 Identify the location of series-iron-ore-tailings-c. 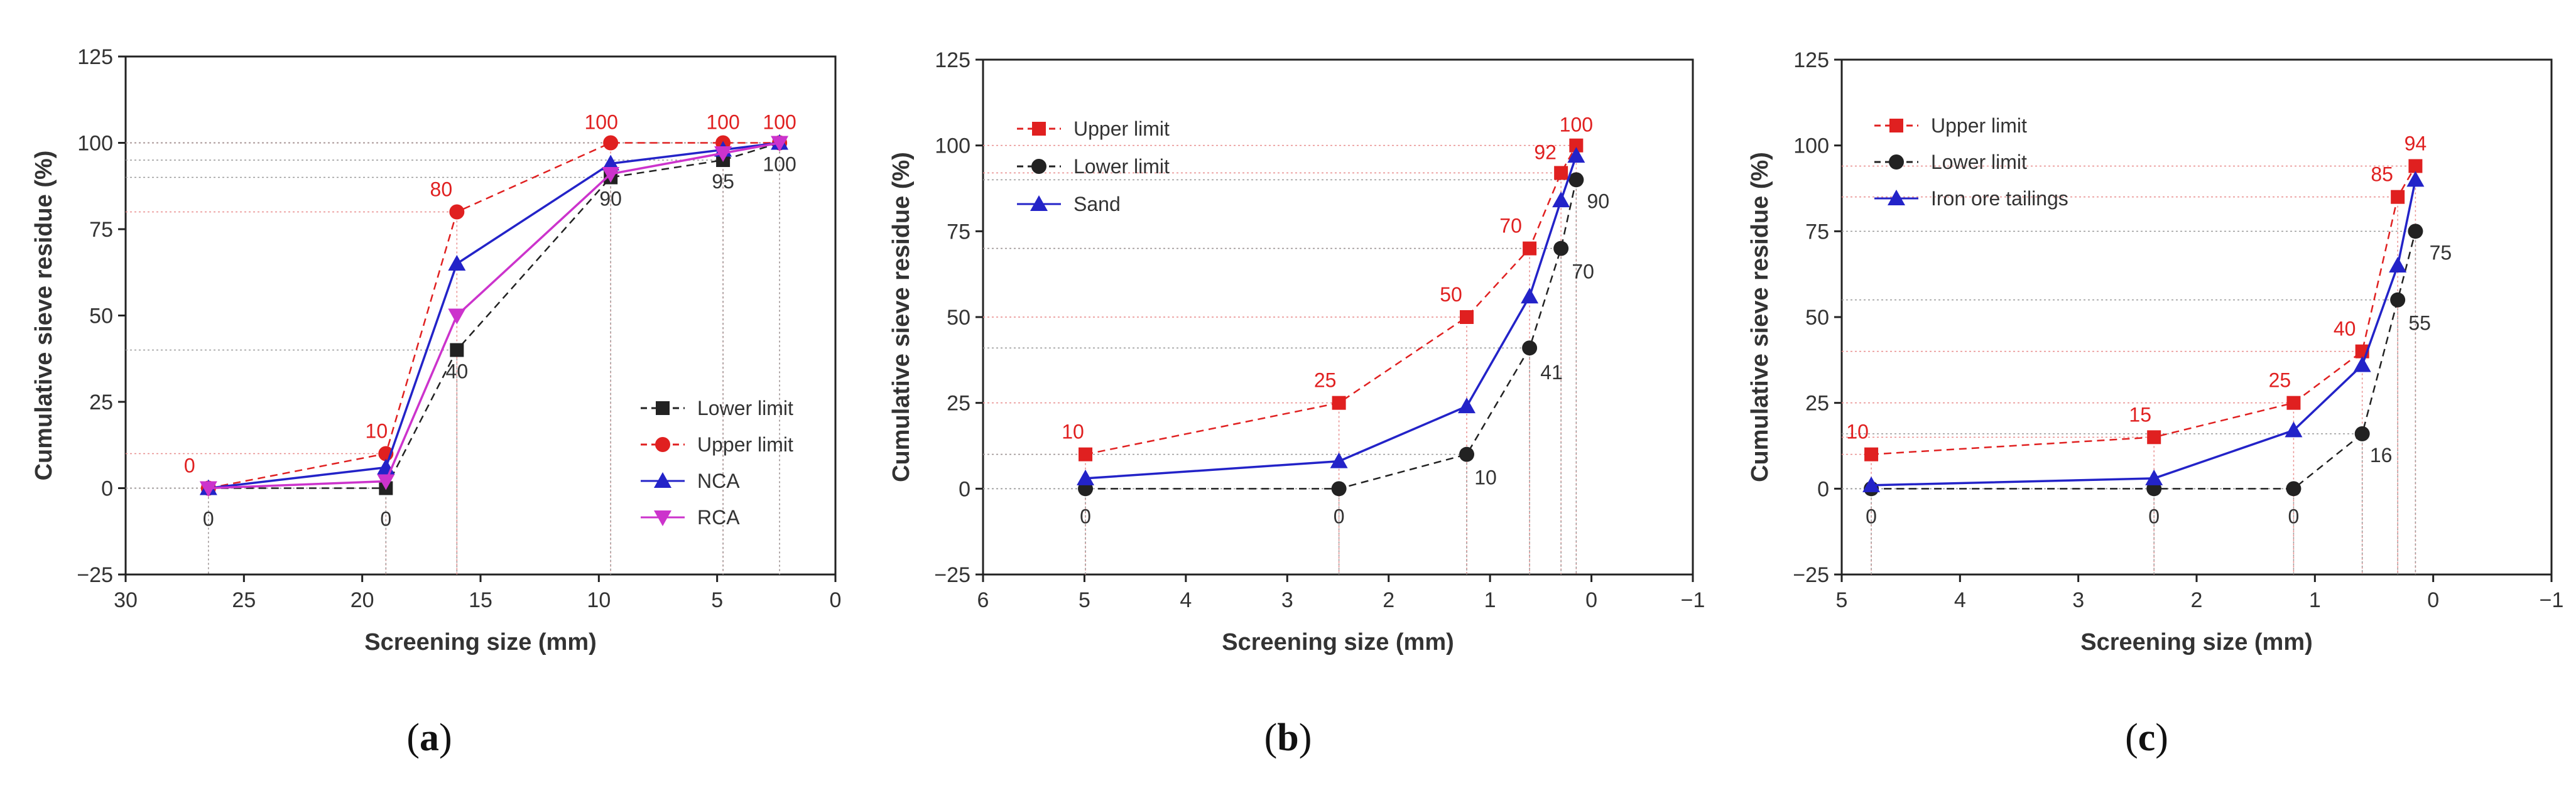
(2143, 332).